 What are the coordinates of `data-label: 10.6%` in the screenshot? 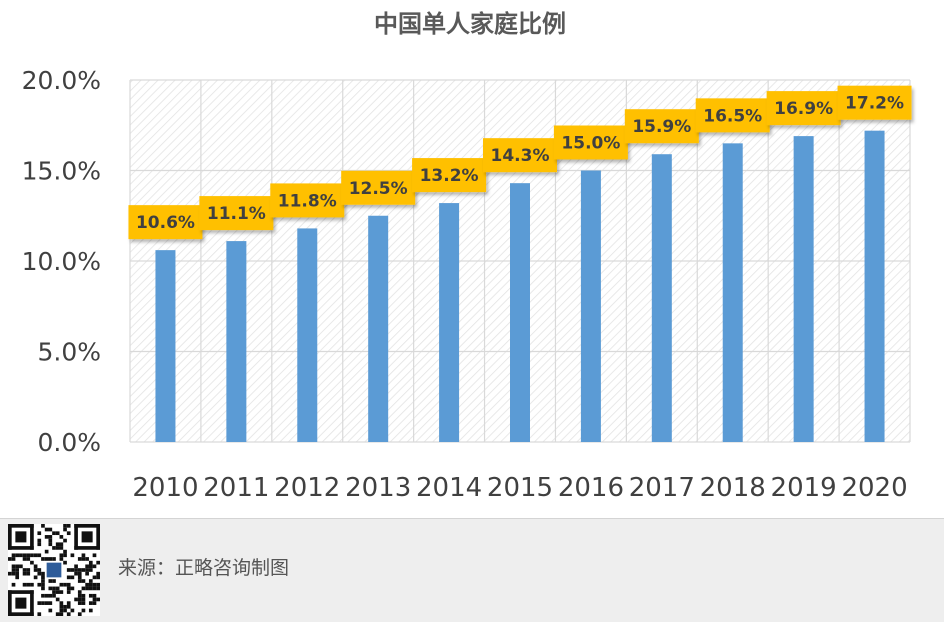 It's located at (165, 222).